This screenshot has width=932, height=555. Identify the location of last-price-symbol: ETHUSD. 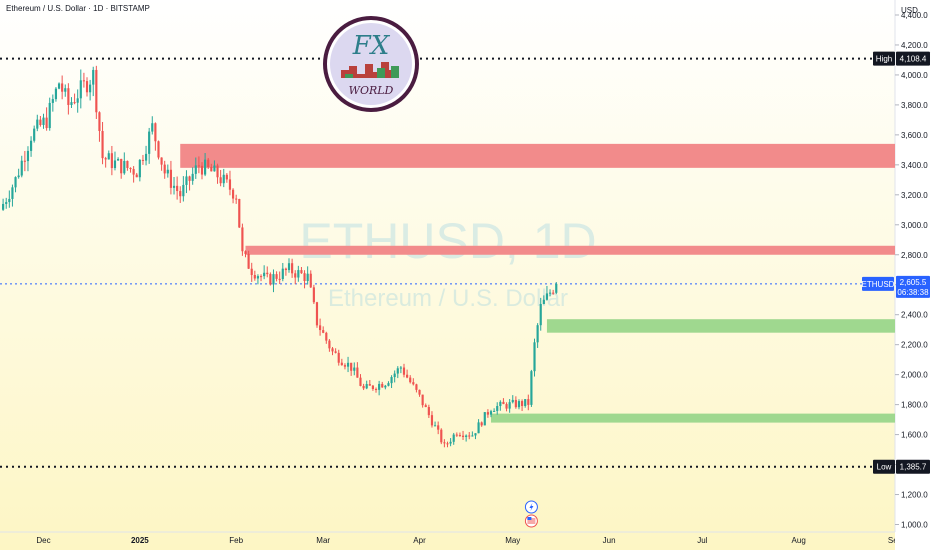
(878, 284).